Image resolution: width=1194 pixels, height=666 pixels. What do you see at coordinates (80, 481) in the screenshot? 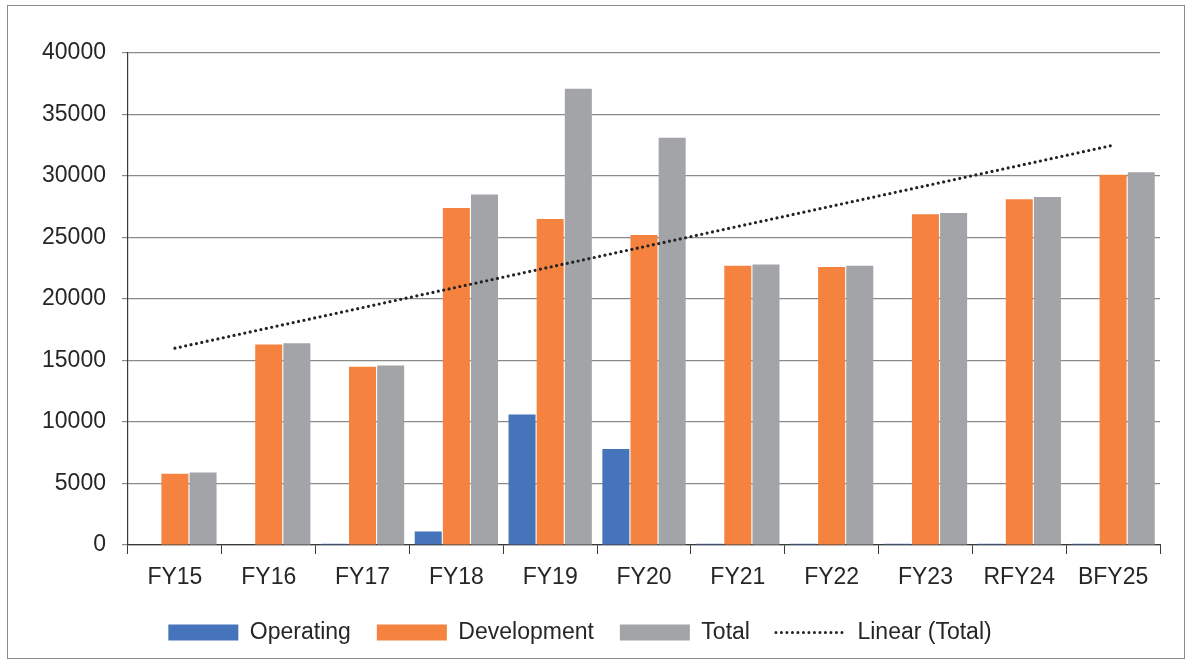
I see `y-tick-label: 5000` at bounding box center [80, 481].